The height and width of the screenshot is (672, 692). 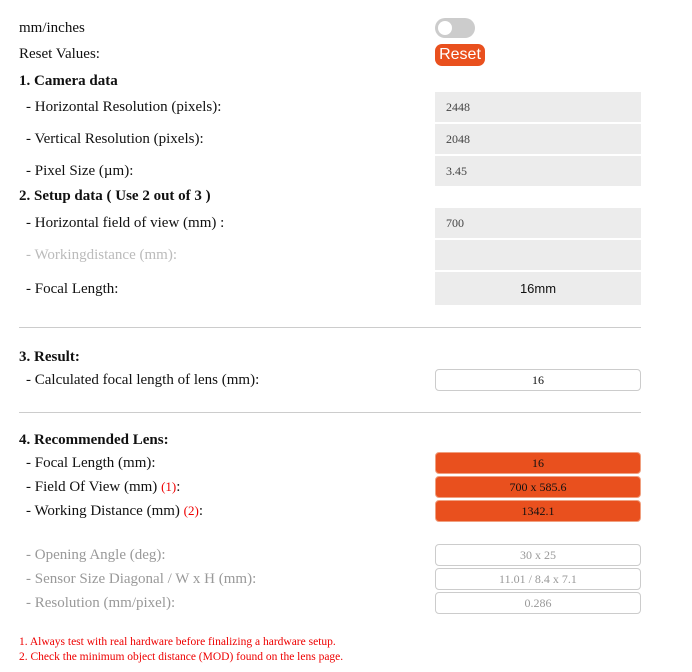 I want to click on footnote-ref-2: (2), so click(x=191, y=510).